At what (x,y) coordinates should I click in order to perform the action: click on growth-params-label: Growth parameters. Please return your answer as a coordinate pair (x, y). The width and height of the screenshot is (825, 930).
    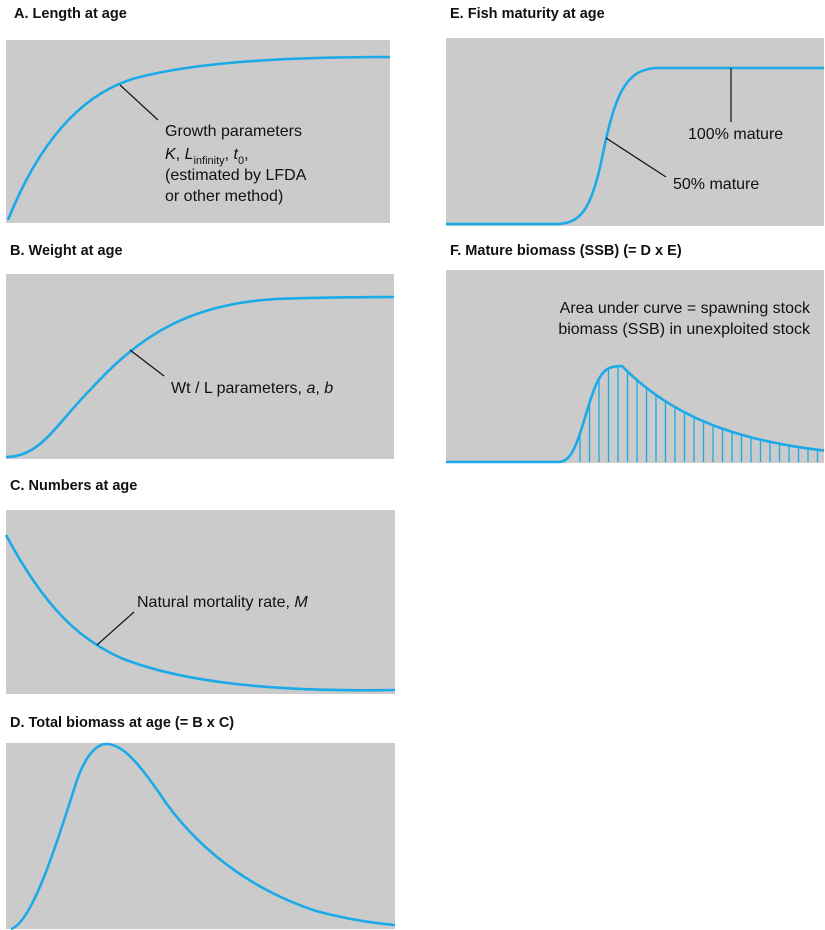
    Looking at the image, I should click on (233, 131).